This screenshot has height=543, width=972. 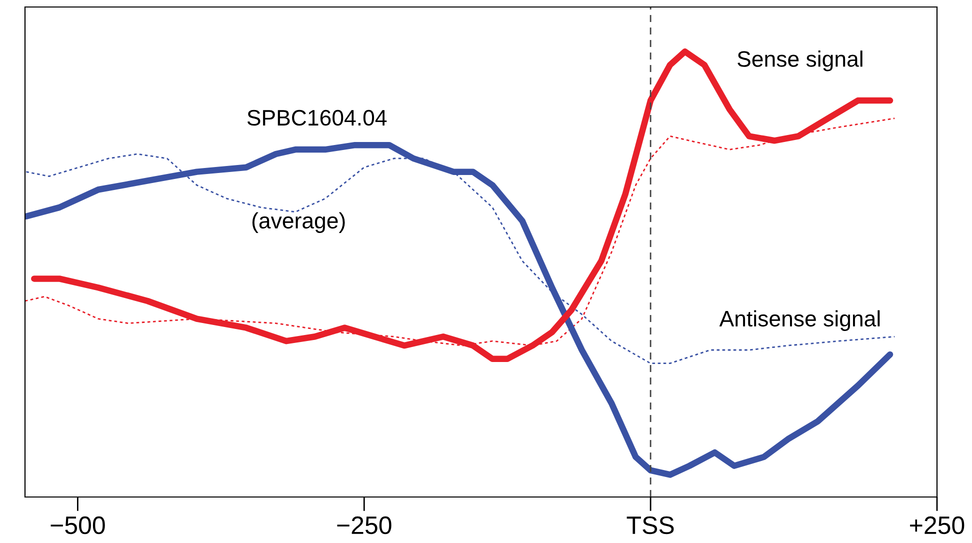 I want to click on x-tick-label: −250, so click(x=364, y=525).